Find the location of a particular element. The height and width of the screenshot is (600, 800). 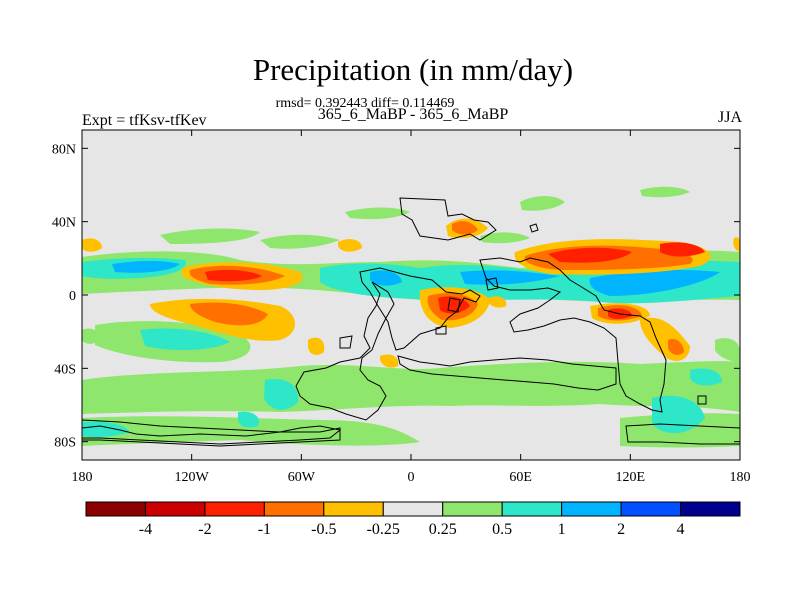

lat-tick-label: 0 is located at coordinates (72, 296).